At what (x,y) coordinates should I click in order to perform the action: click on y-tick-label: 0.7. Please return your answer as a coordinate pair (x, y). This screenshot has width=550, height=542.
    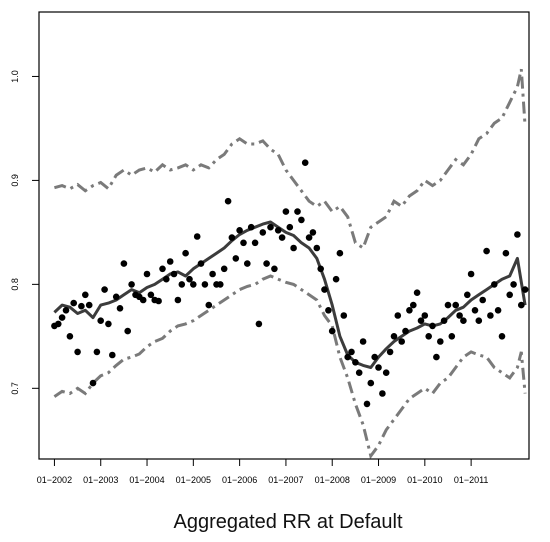
    Looking at the image, I should click on (15, 388).